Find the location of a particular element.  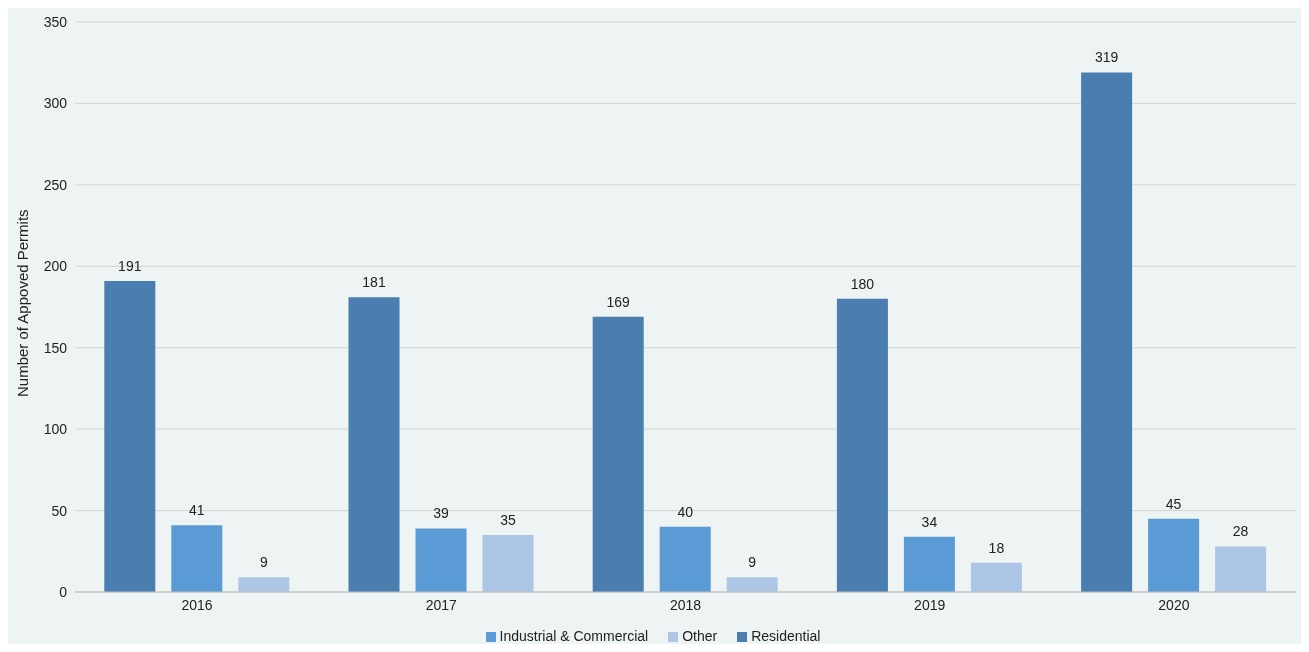

x-tick-label: 2020 is located at coordinates (1174, 604).